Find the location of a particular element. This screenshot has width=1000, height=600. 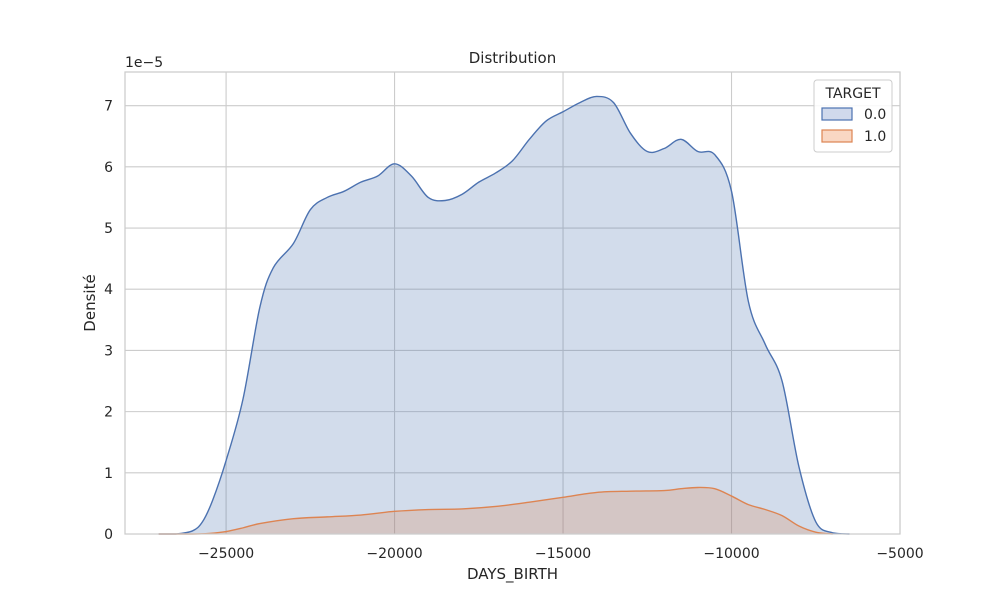

y-tick-label: 6 is located at coordinates (108, 168).